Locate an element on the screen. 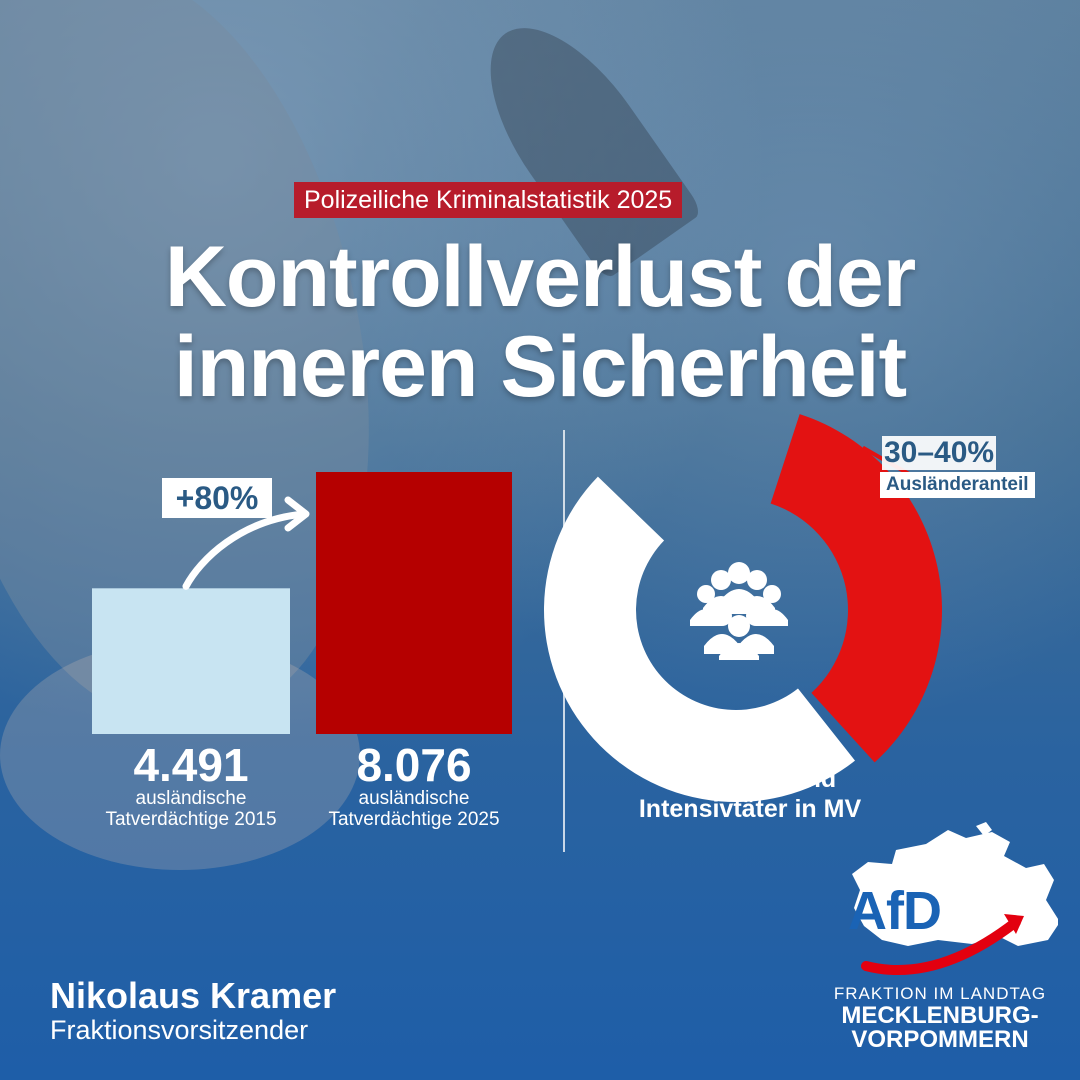 Image resolution: width=1080 pixels, height=1080 pixels. bar-label-2015-line-1: ausländische is located at coordinates (191, 798).